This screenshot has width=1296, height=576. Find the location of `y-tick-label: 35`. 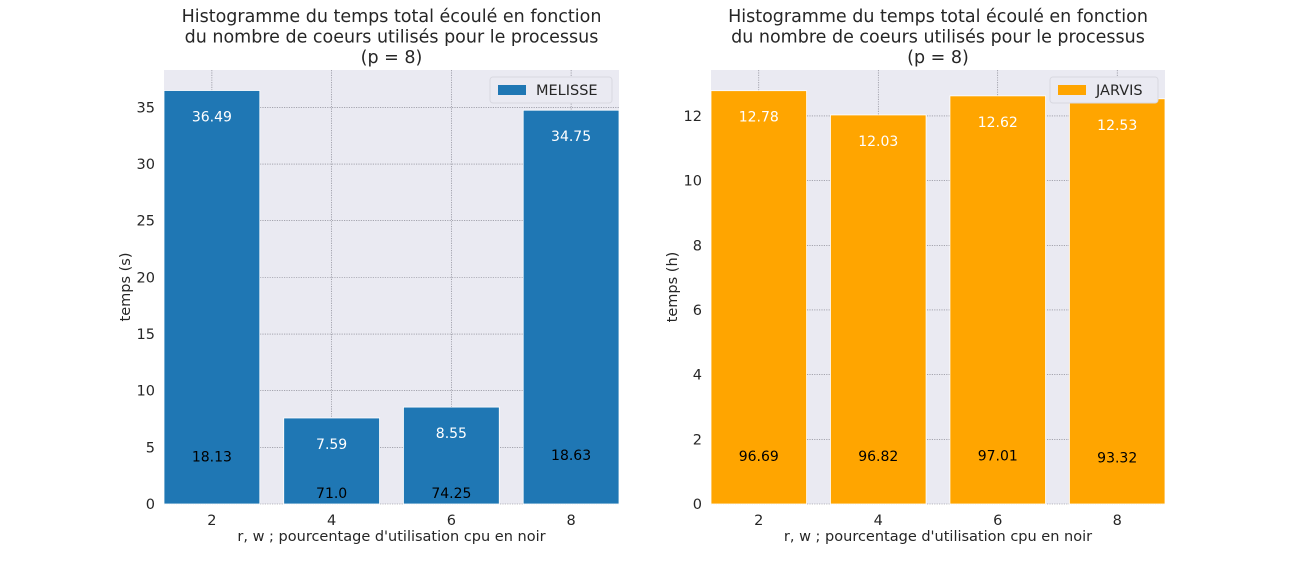

y-tick-label: 35 is located at coordinates (146, 108).